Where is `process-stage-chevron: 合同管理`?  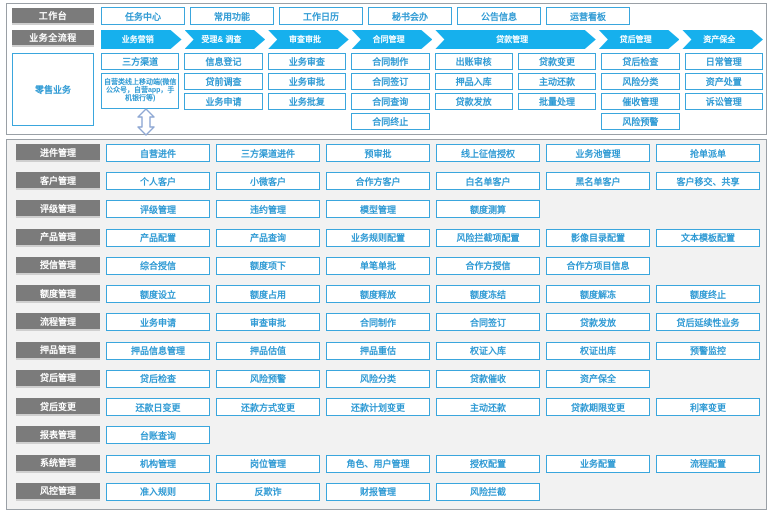
process-stage-chevron: 合同管理 is located at coordinates (392, 39).